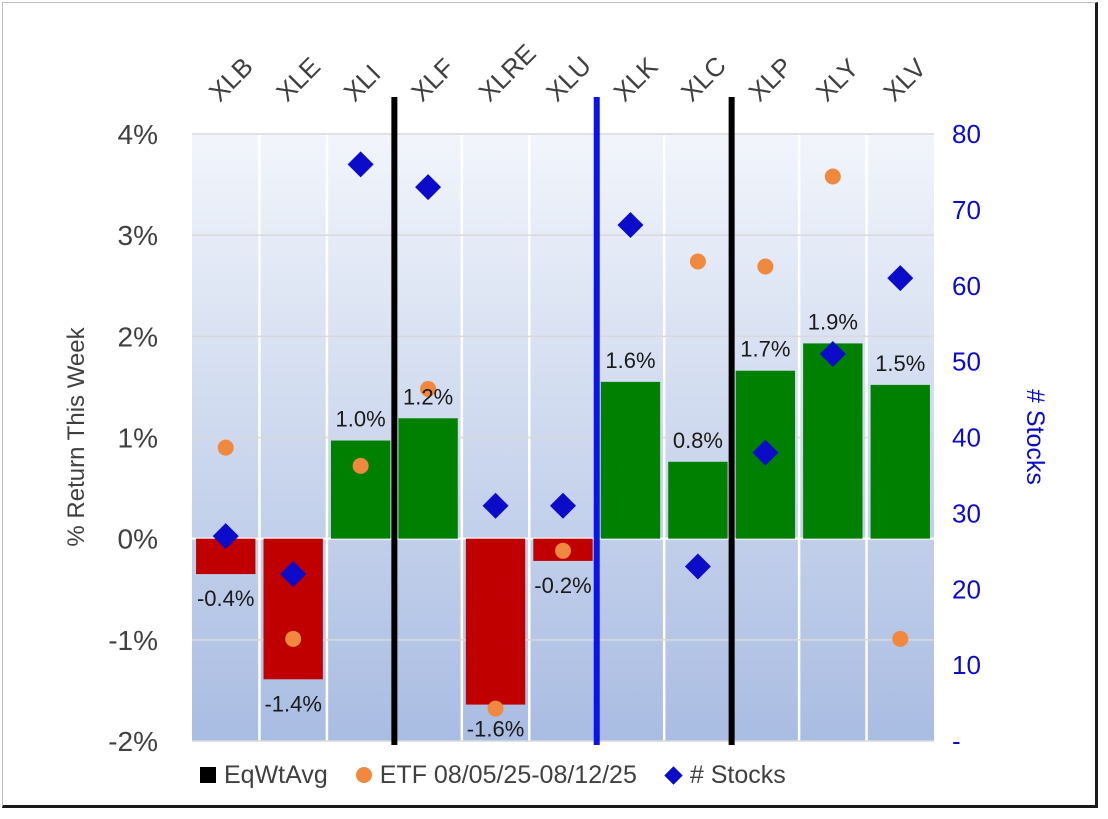  Describe the element at coordinates (495, 708) in the screenshot. I see `etf-point-xlre` at that location.